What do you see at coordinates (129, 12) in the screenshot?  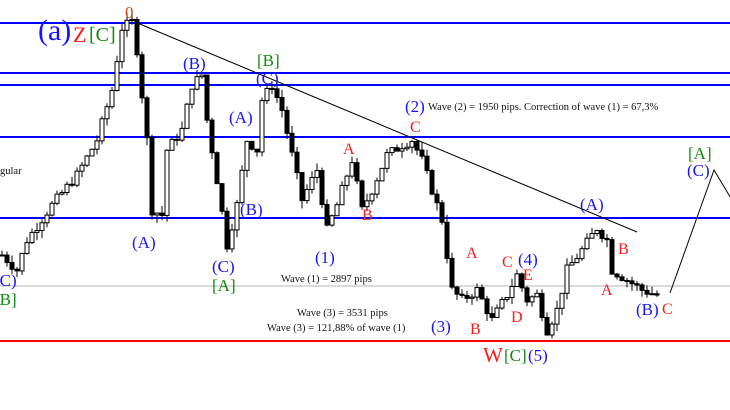 I see `label-zero: 0` at bounding box center [129, 12].